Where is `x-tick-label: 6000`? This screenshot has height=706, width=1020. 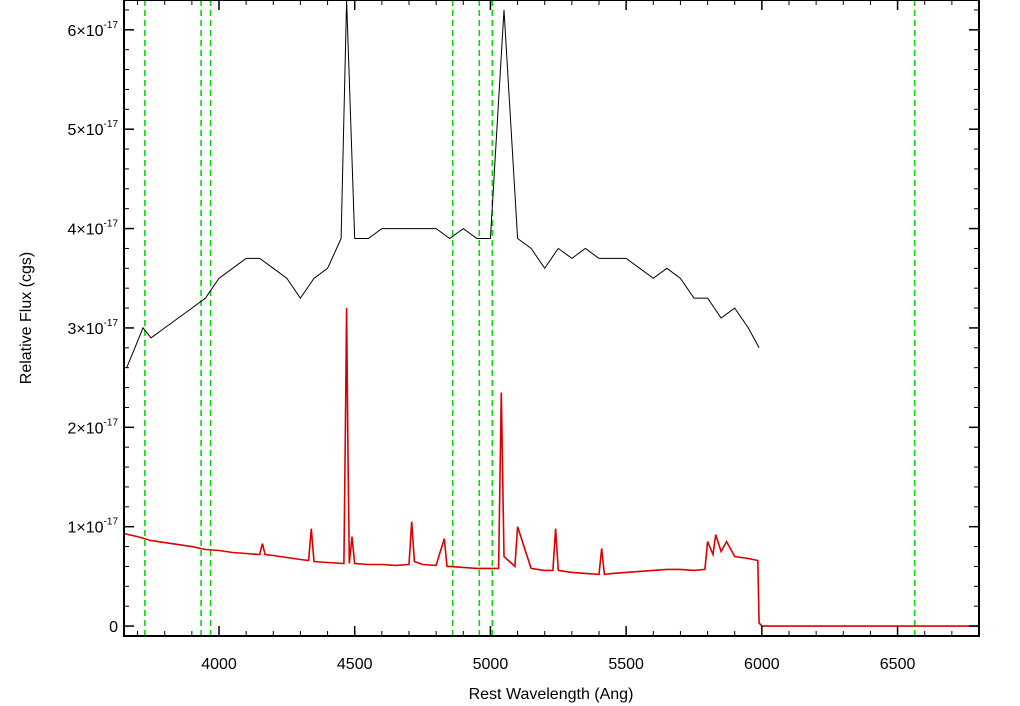
x-tick-label: 6000 is located at coordinates (762, 664).